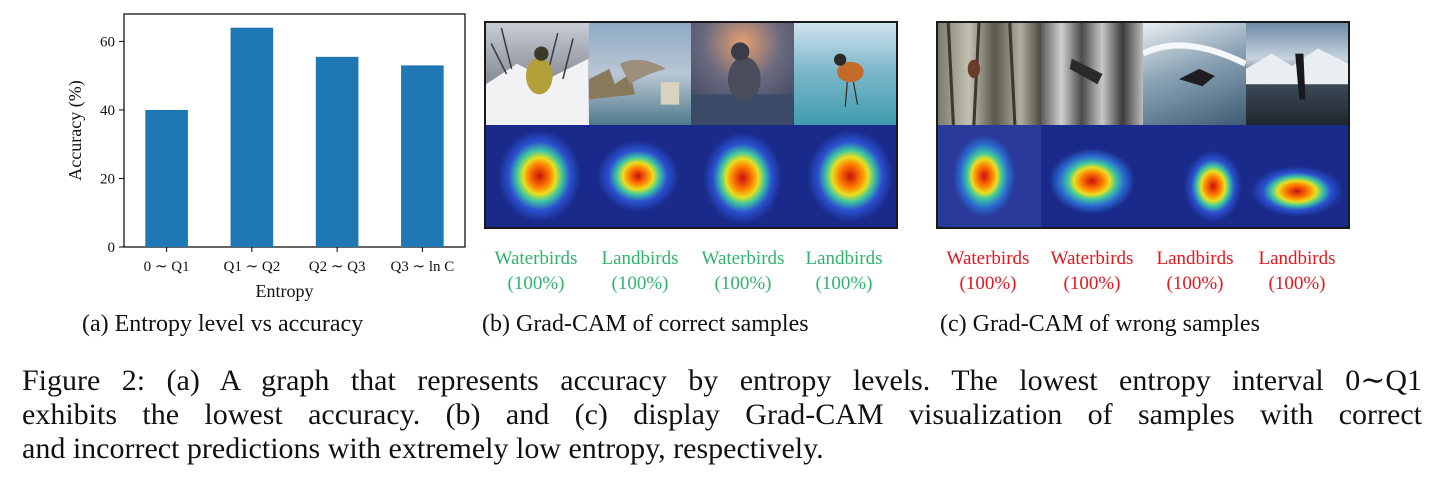  Describe the element at coordinates (422, 267) in the screenshot. I see `x-tick-label: Q3 ∼ ln C` at that location.